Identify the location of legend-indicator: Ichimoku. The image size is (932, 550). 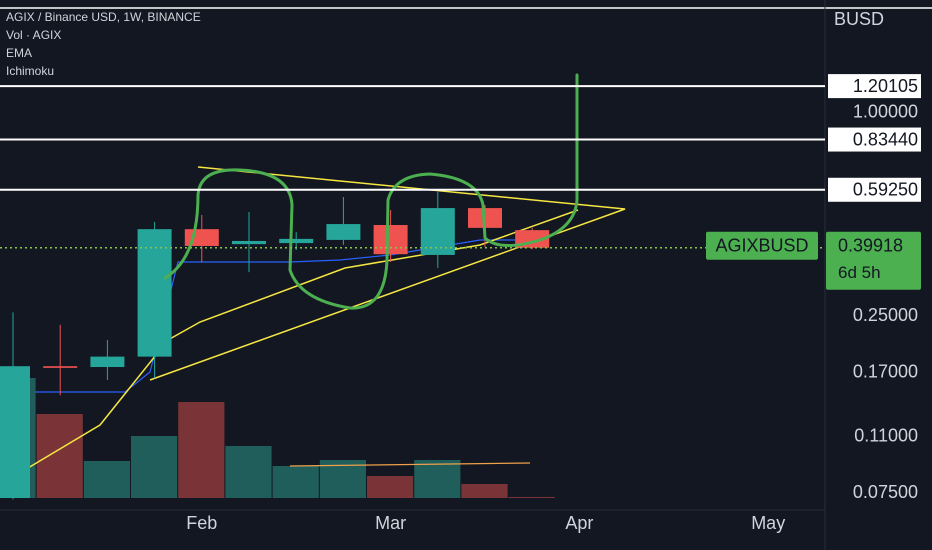
(30, 71).